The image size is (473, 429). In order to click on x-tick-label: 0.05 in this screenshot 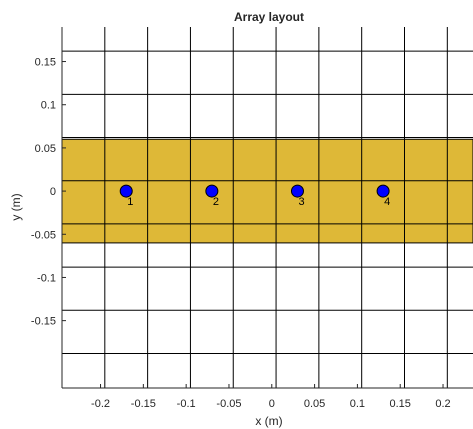, I will do `click(314, 404)`.